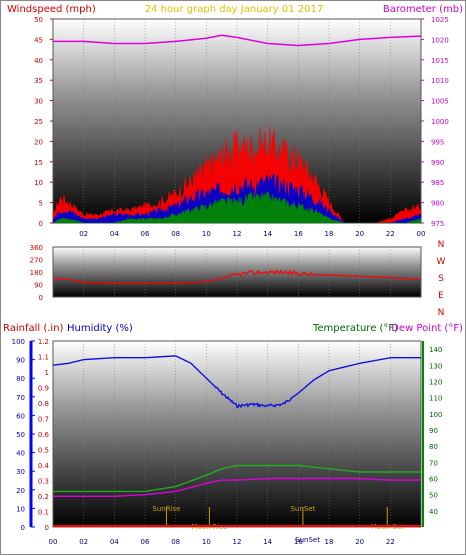  I want to click on barometer-tick-label: 980, so click(437, 204).